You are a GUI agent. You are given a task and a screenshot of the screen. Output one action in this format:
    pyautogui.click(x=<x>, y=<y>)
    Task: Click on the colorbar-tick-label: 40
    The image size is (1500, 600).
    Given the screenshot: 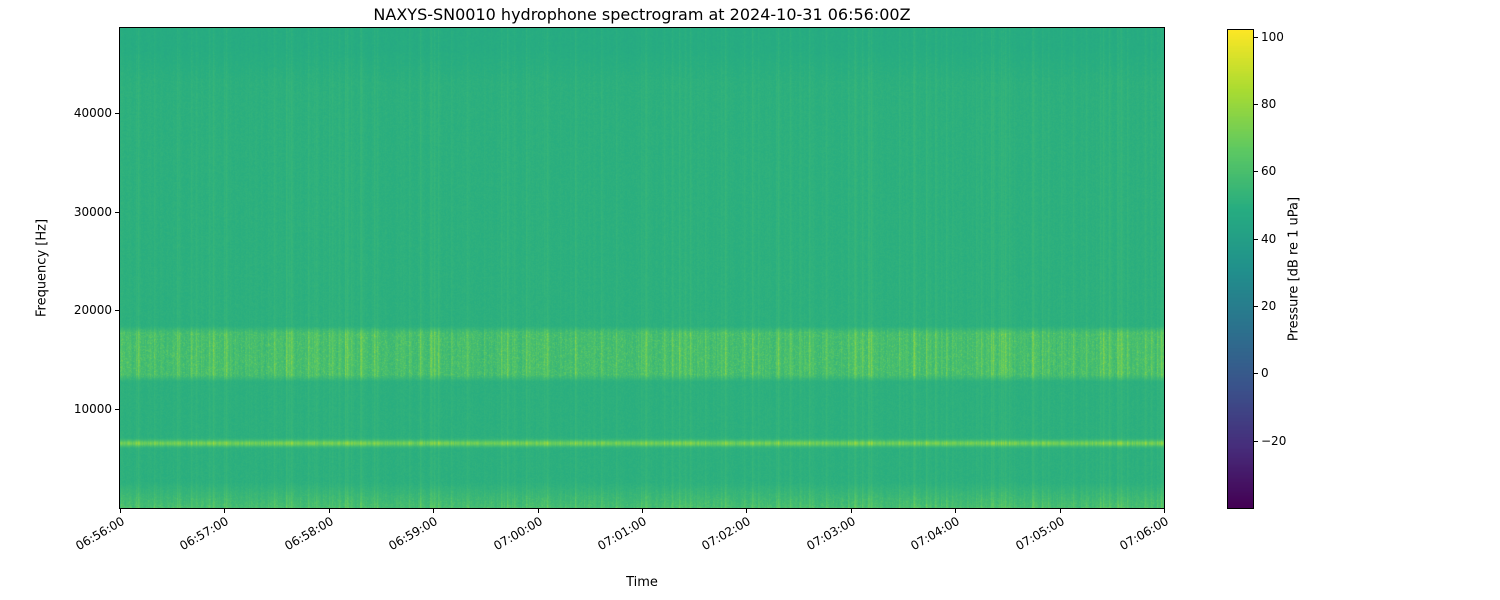 What is the action you would take?
    pyautogui.click(x=1269, y=238)
    